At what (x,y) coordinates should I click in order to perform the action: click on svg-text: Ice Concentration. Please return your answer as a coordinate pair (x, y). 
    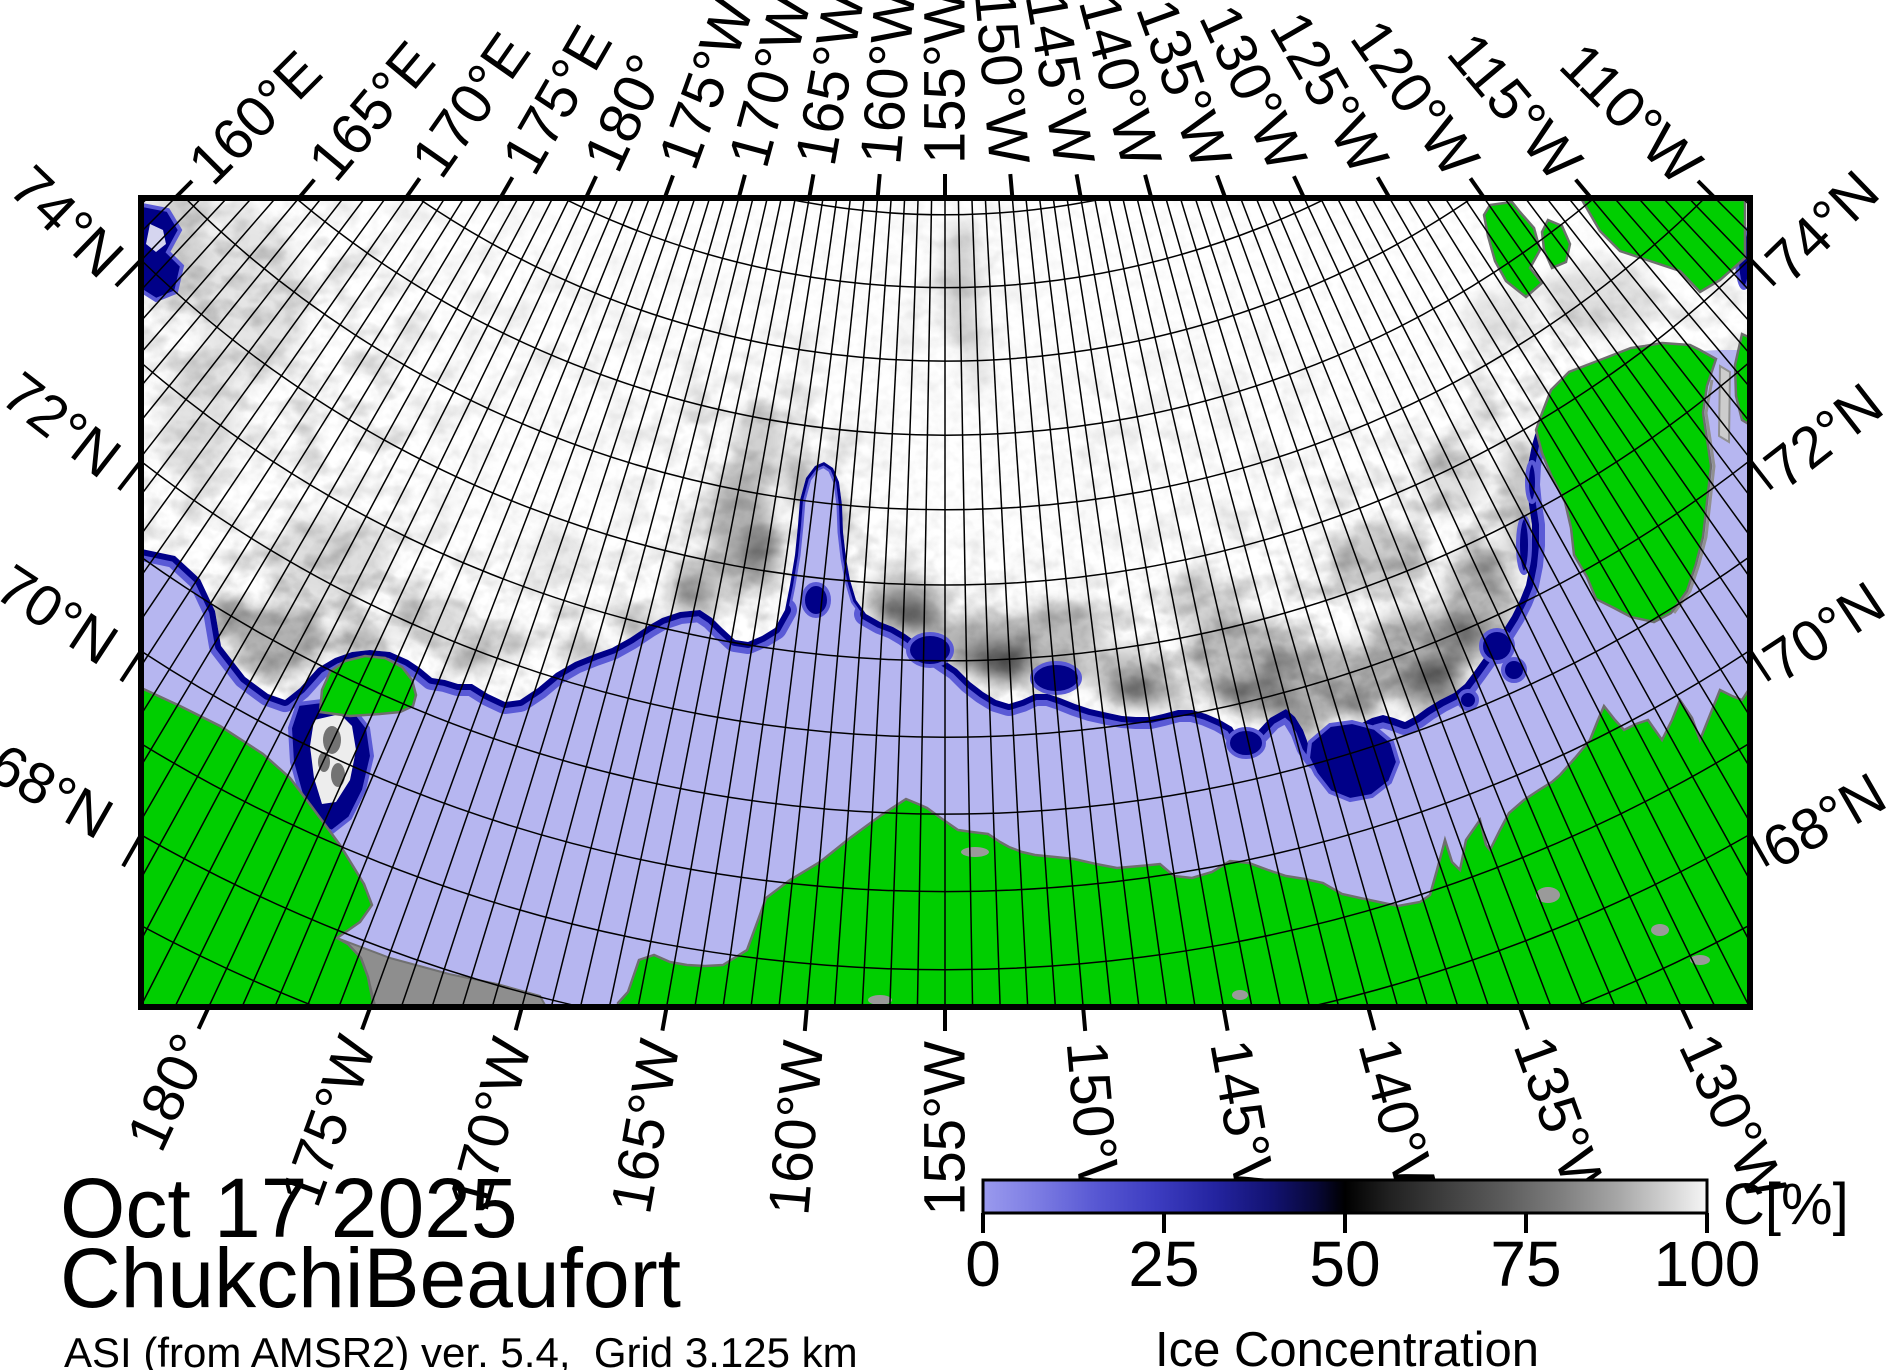
    Looking at the image, I should click on (1347, 1346).